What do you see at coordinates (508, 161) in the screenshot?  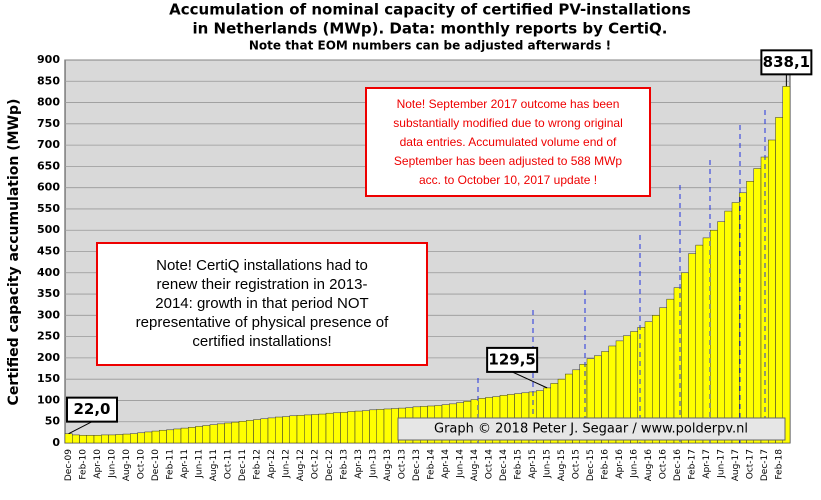 I see `note-right-line: September has been adjusted to 588 MWp` at bounding box center [508, 161].